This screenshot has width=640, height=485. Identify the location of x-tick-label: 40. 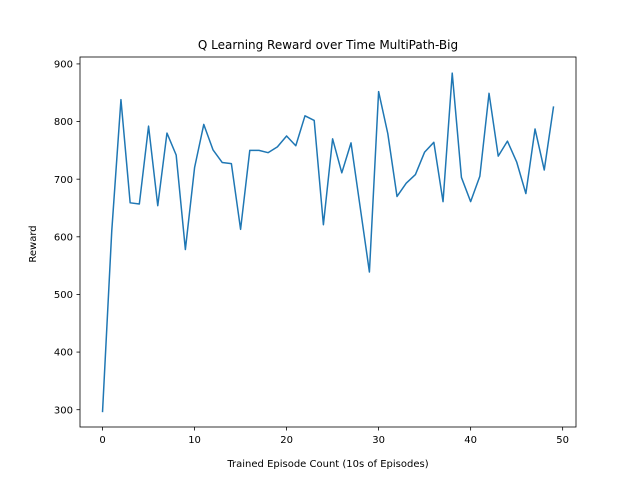
(470, 440).